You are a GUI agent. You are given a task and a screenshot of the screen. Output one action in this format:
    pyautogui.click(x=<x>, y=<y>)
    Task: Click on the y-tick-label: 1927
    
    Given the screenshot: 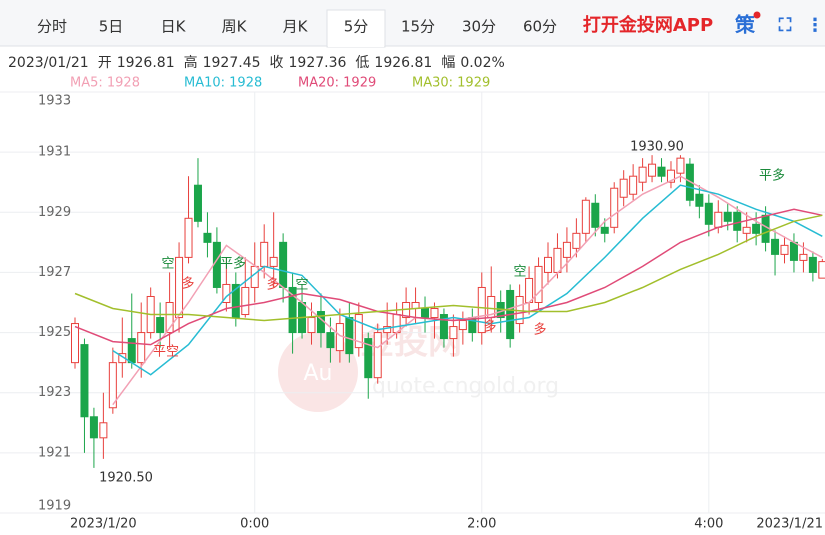 What is the action you would take?
    pyautogui.click(x=54, y=272)
    